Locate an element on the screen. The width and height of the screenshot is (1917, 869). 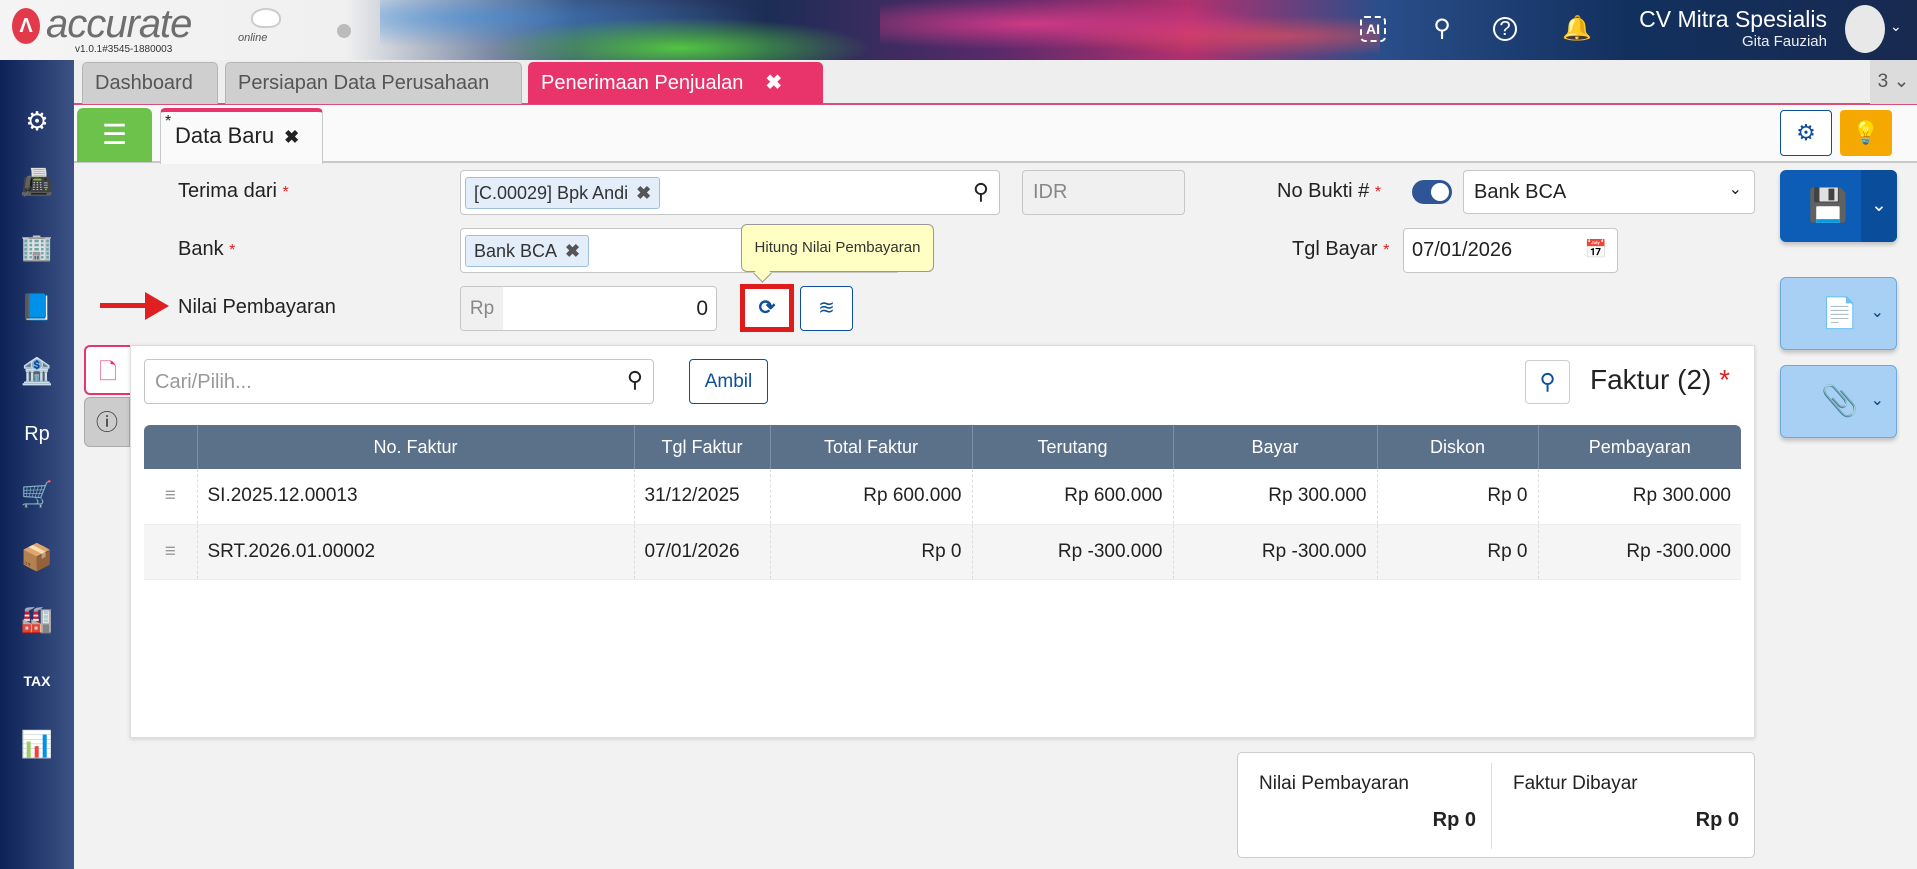
report-icon: 📊 is located at coordinates (37, 744).